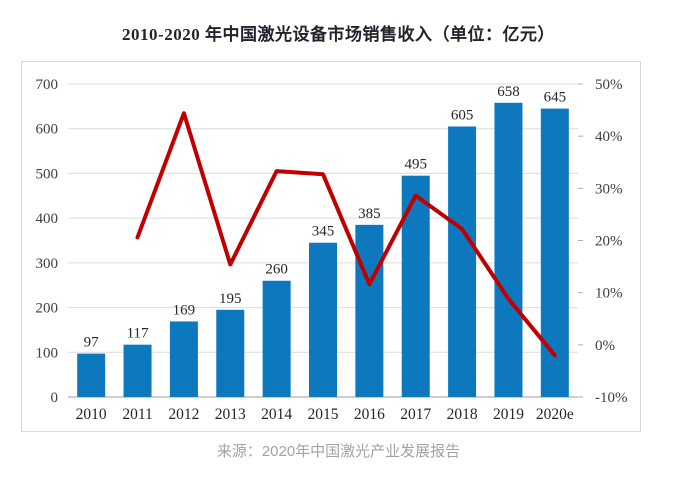  Describe the element at coordinates (415, 414) in the screenshot. I see `x-axis-label: 2017` at that location.